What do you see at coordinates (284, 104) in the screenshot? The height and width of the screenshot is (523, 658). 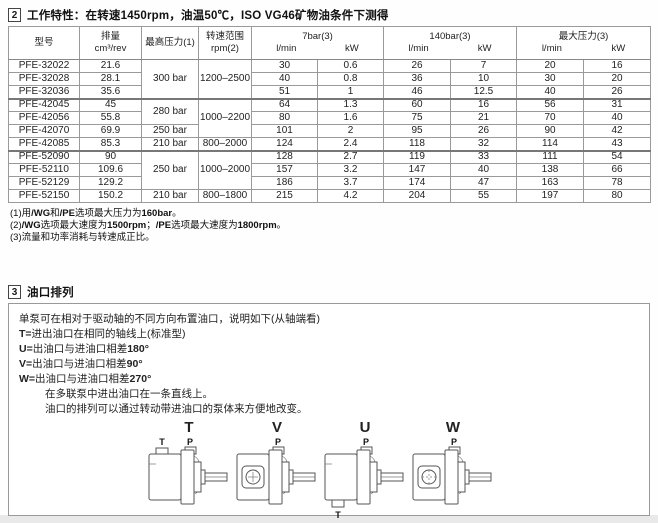 I see `cell-v7: 64` at bounding box center [284, 104].